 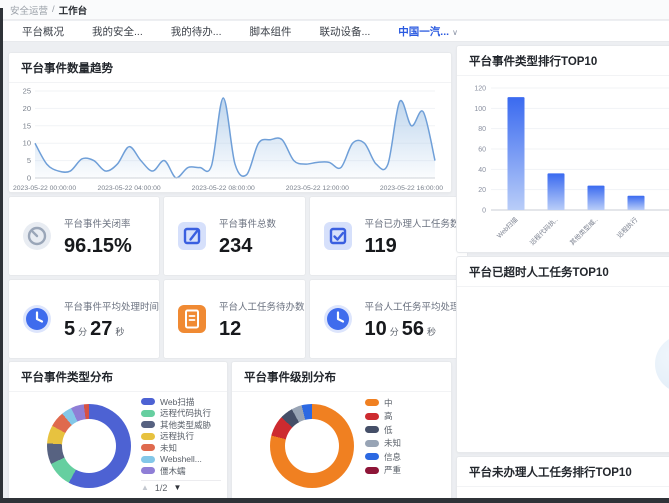 I want to click on svg-text: 10, so click(x=27, y=143).